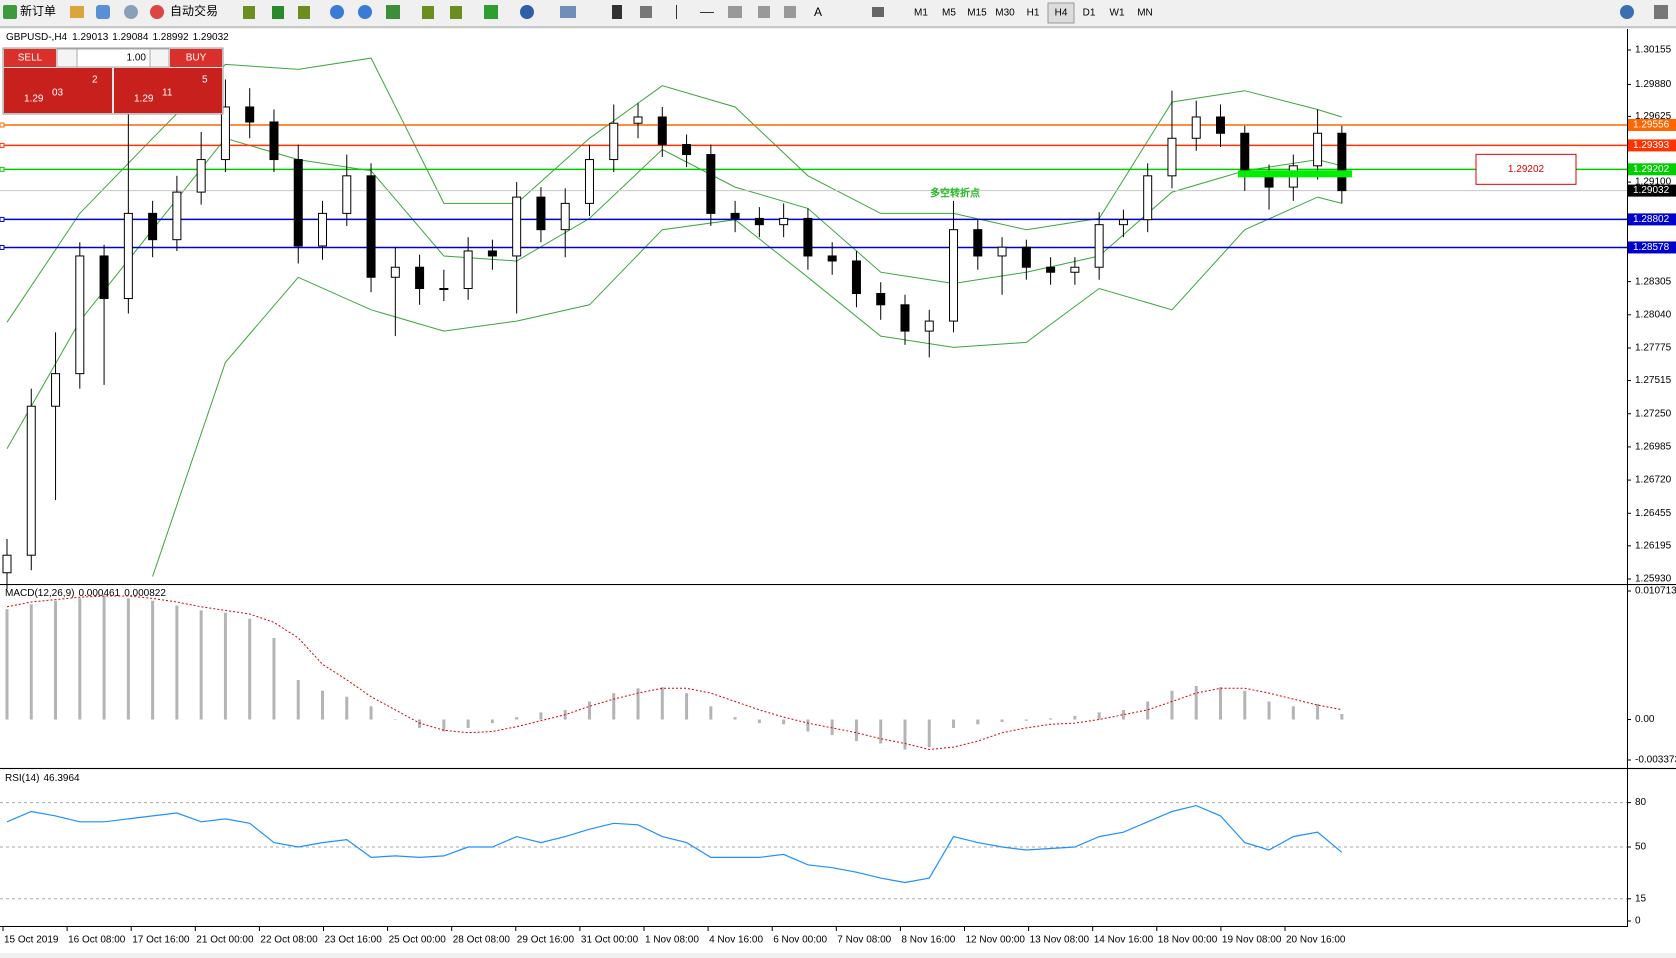 The width and height of the screenshot is (1676, 958). I want to click on search-icon, so click(1627, 12).